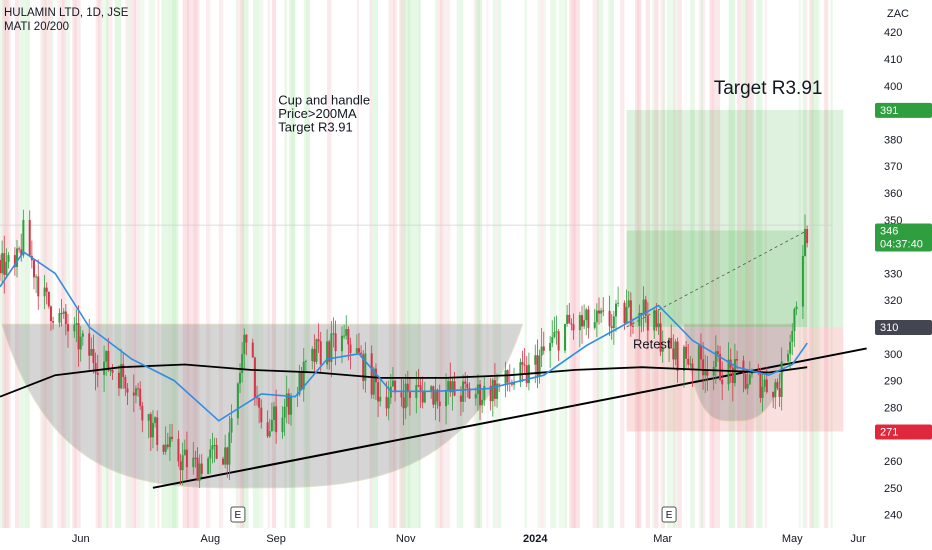 Image resolution: width=932 pixels, height=550 pixels. I want to click on symbol-title: HULAMIN LTD, 1D, JSE, so click(66, 13).